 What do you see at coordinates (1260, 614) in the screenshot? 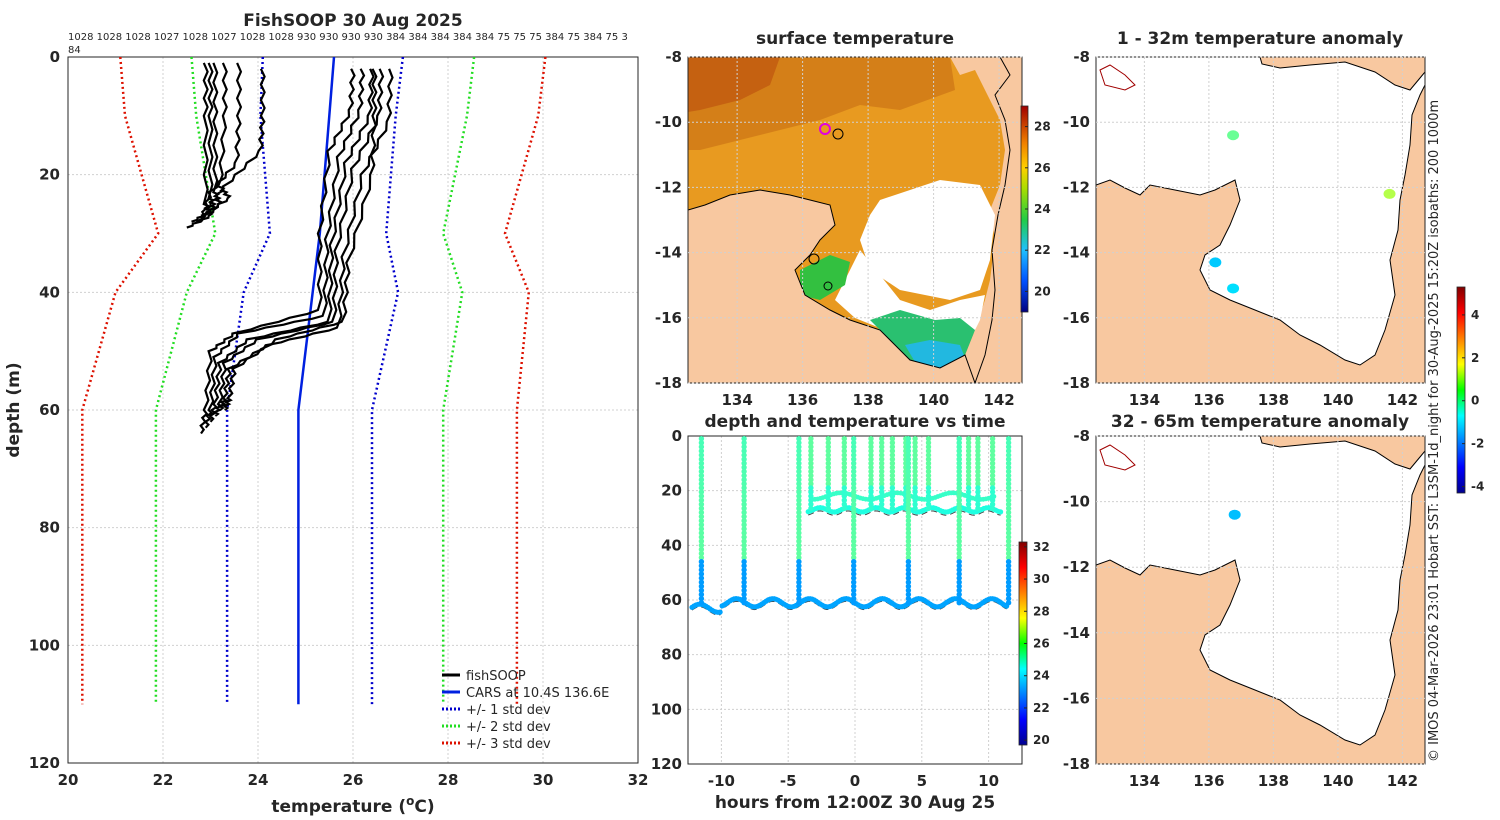
I see `map-land-arnhem` at bounding box center [1260, 614].